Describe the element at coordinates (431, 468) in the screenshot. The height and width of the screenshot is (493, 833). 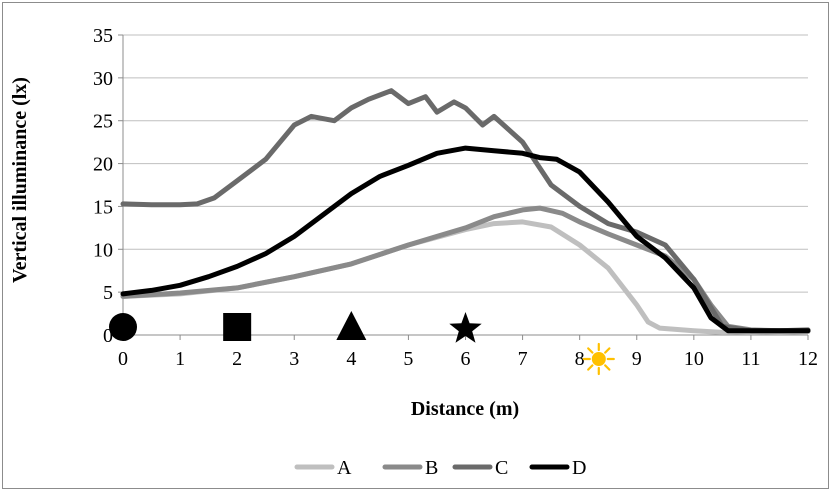
I see `legend-label-b: B` at that location.